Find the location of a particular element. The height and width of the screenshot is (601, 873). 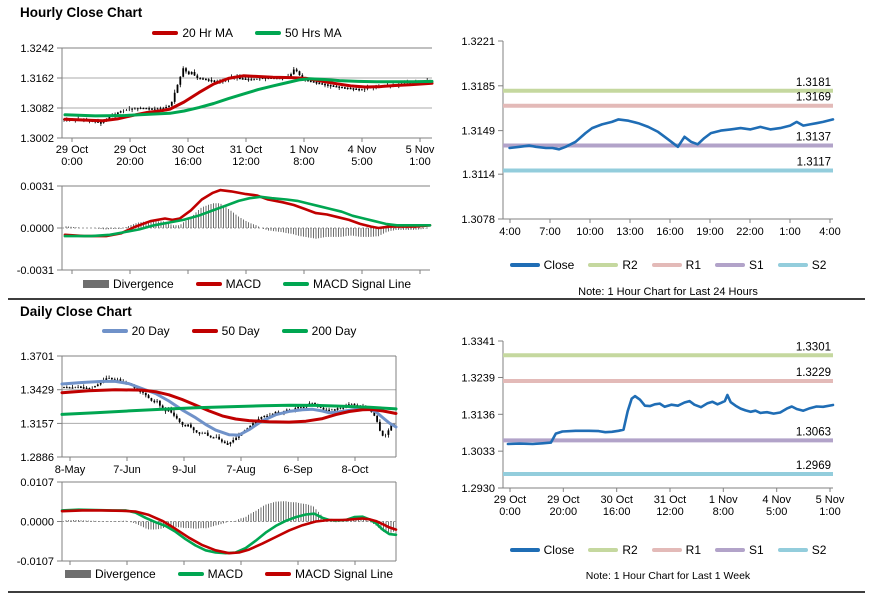

legend-item-20day-ma: 20 Day is located at coordinates (135, 331).